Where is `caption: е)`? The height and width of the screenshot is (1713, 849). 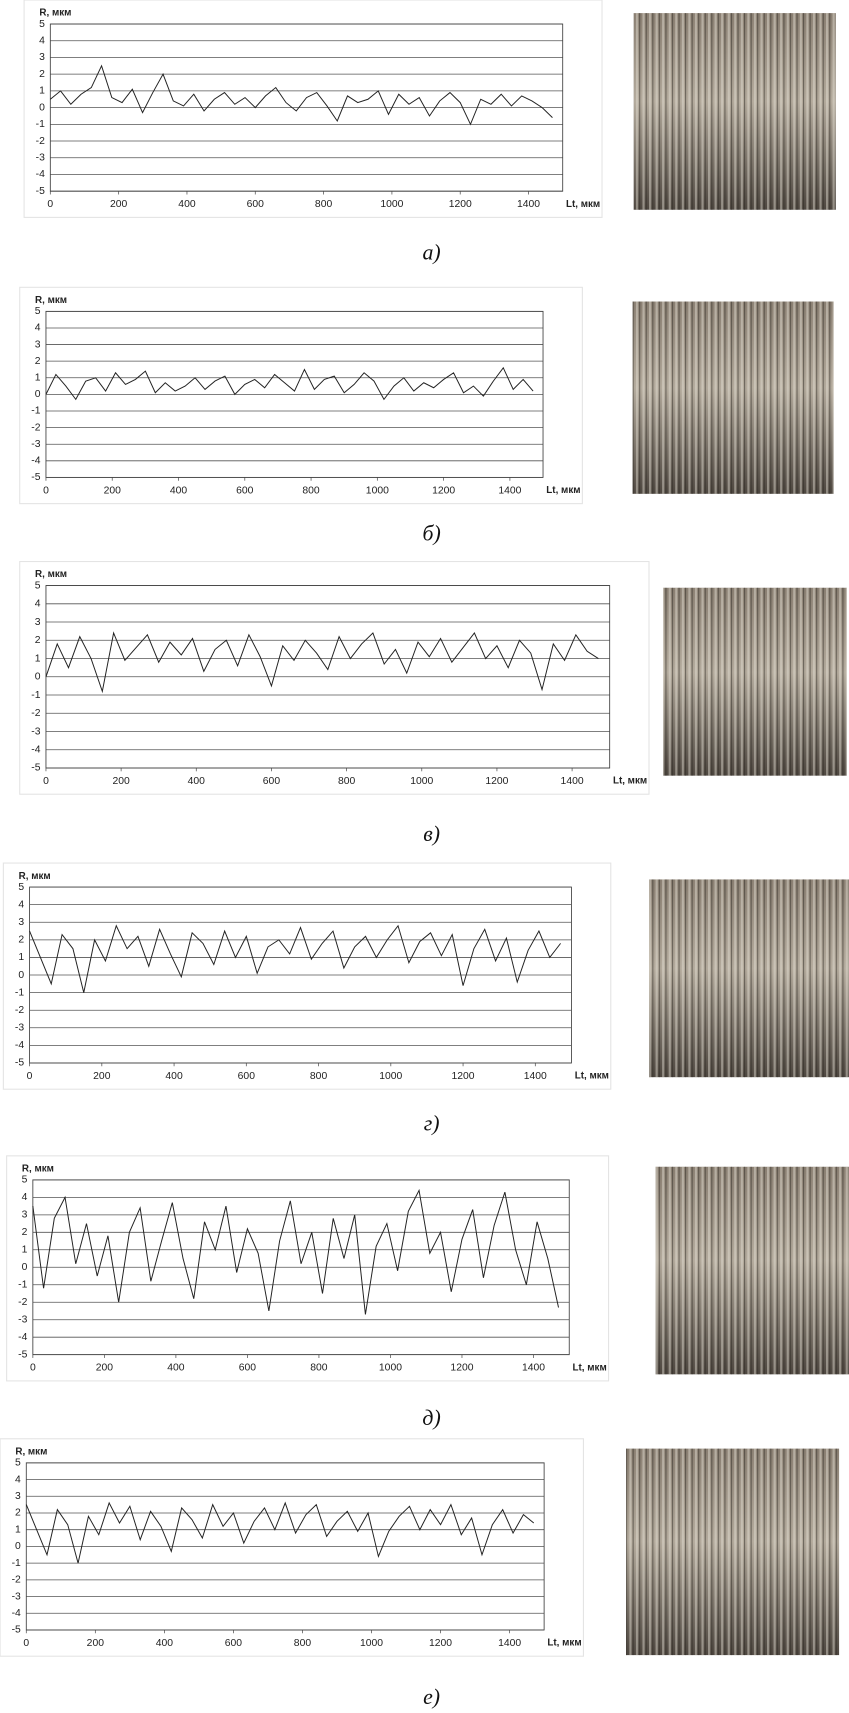 caption: е) is located at coordinates (431, 1697).